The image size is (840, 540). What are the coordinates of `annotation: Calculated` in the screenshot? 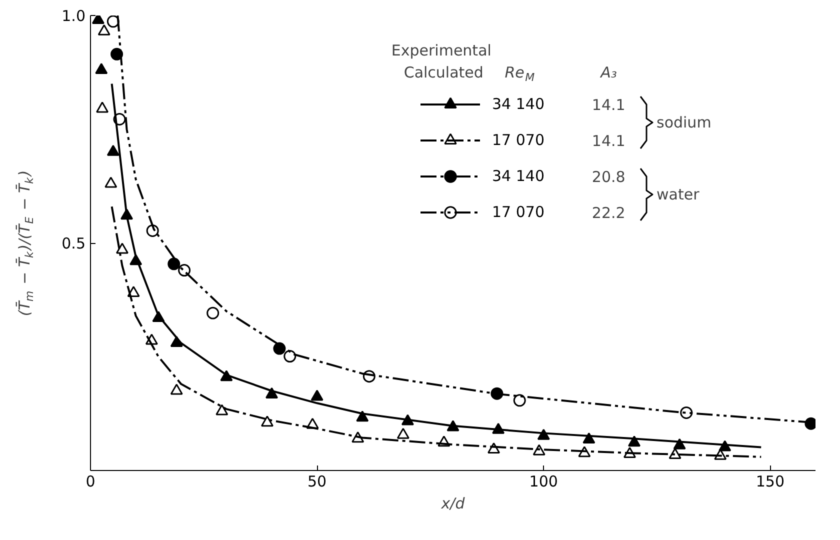 It's located at (444, 73).